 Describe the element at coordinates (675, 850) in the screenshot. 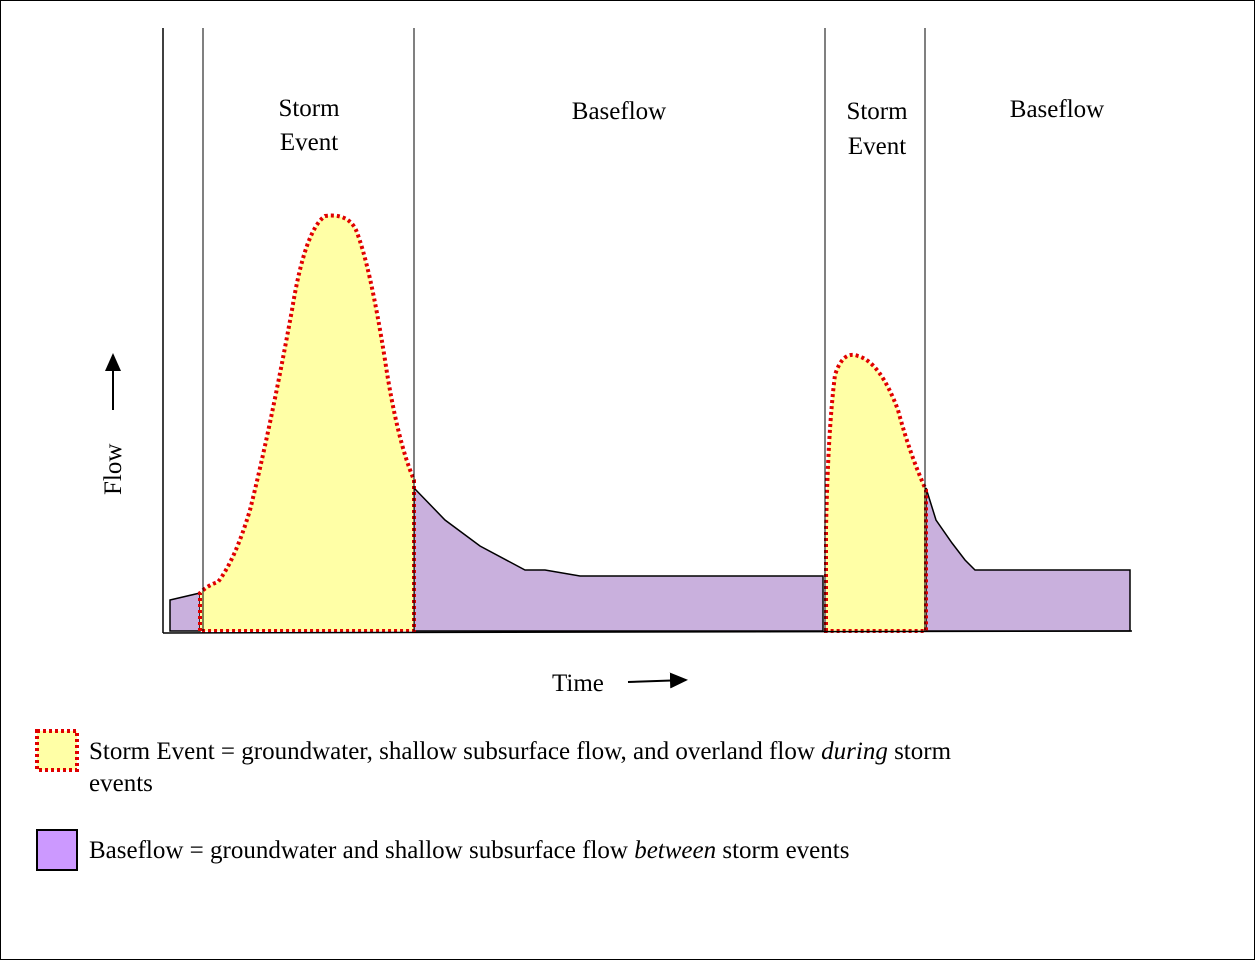

I see `baseflow-legend-emphasis: between` at that location.